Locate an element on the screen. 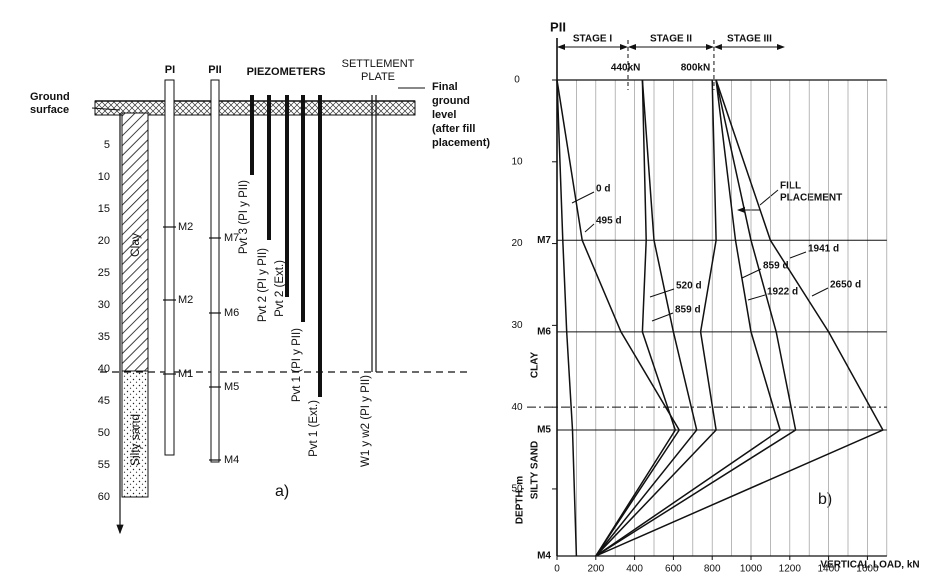  piezometers-label: PIEZOMETERS is located at coordinates (286, 72).